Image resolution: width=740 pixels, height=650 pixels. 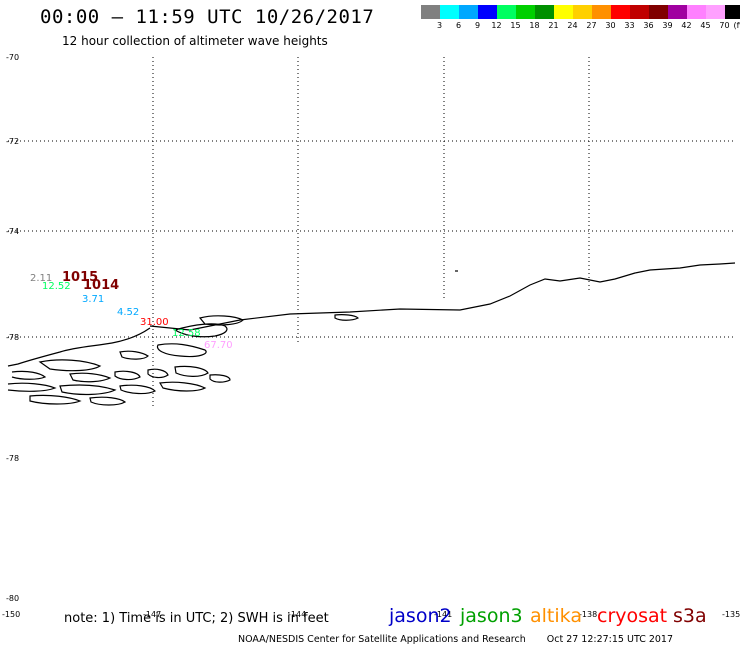 I want to click on lon-label: -150, so click(x=11, y=614).